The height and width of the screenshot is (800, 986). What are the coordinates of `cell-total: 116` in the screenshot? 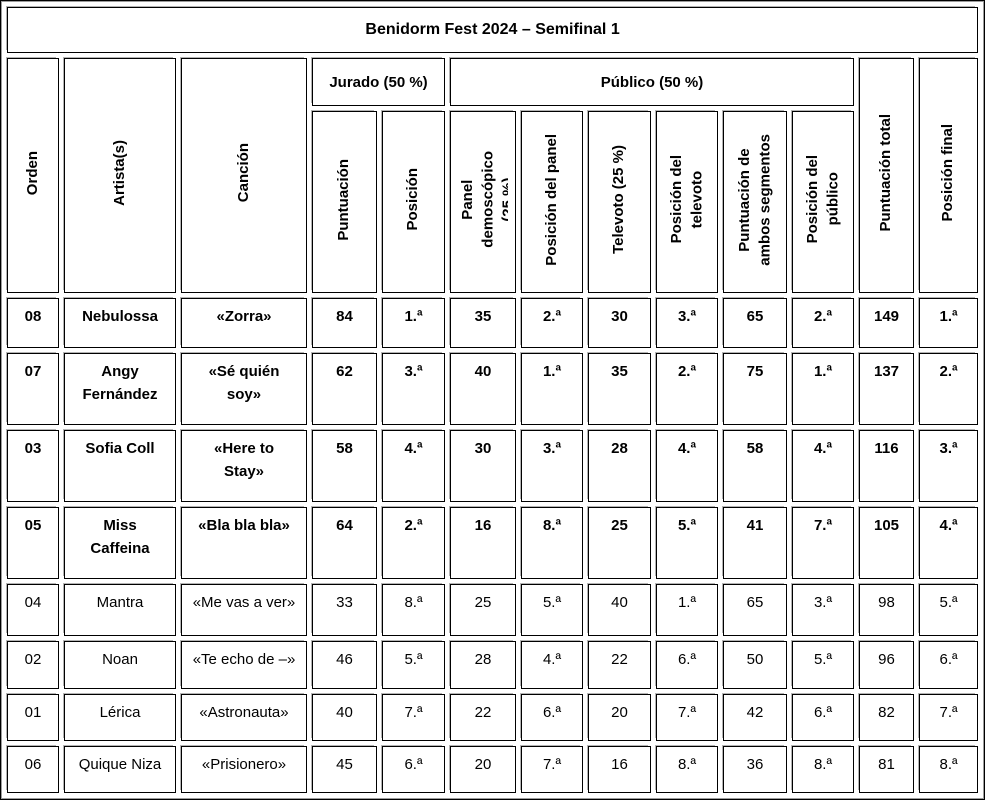 It's located at (886, 466).